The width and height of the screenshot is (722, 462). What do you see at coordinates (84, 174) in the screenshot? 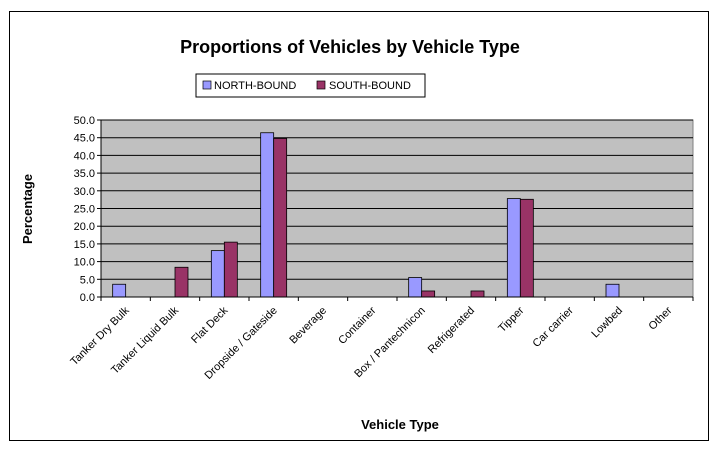
I see `y-tick-label: 35.0` at bounding box center [84, 174].